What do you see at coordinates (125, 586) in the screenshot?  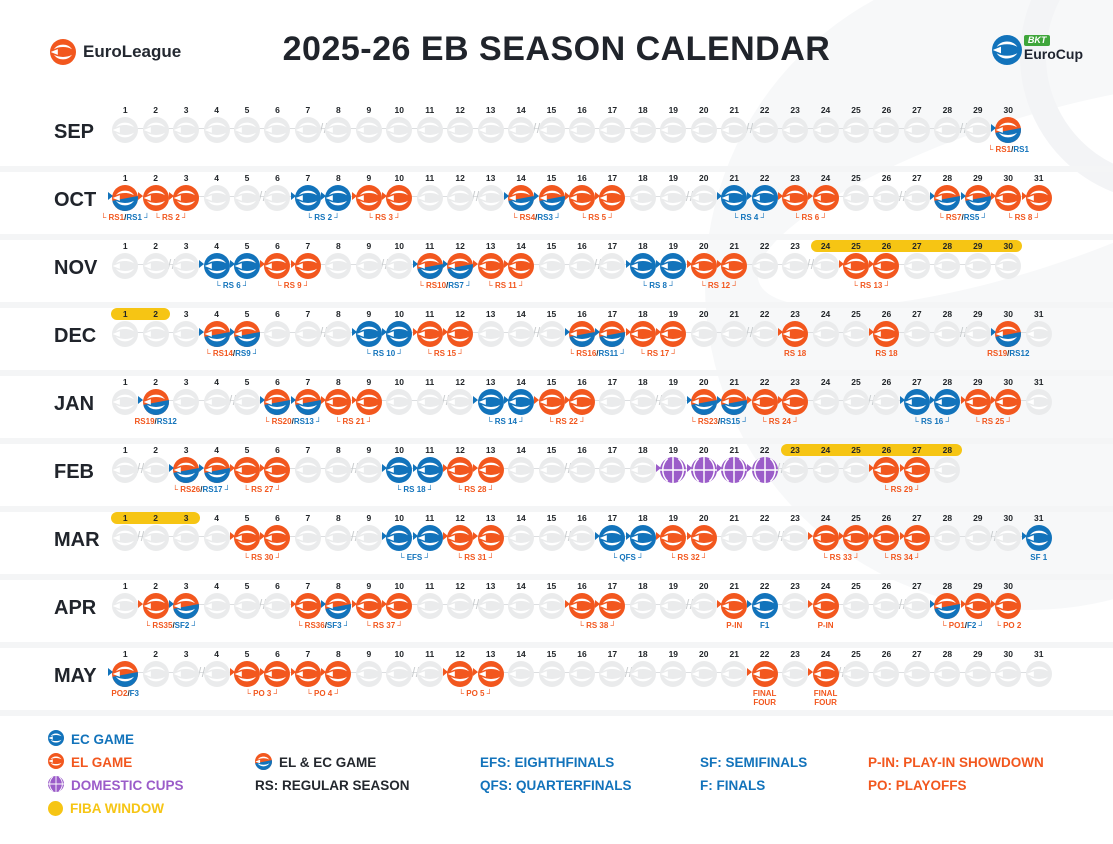 I see `day-number: 1` at bounding box center [125, 586].